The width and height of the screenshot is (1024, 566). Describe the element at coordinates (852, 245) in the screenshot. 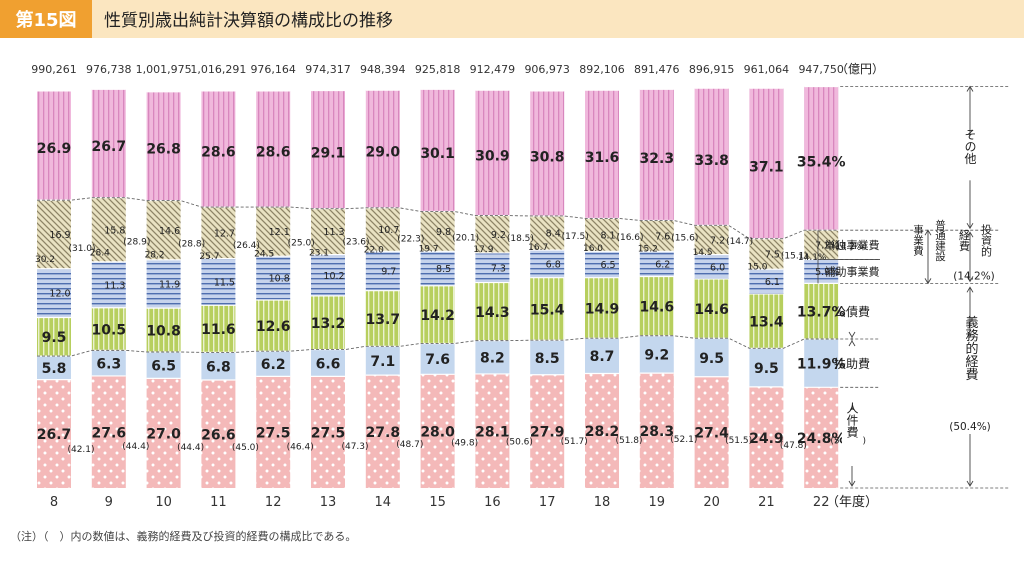

I see `legend-tandoku: 単独事業費` at that location.